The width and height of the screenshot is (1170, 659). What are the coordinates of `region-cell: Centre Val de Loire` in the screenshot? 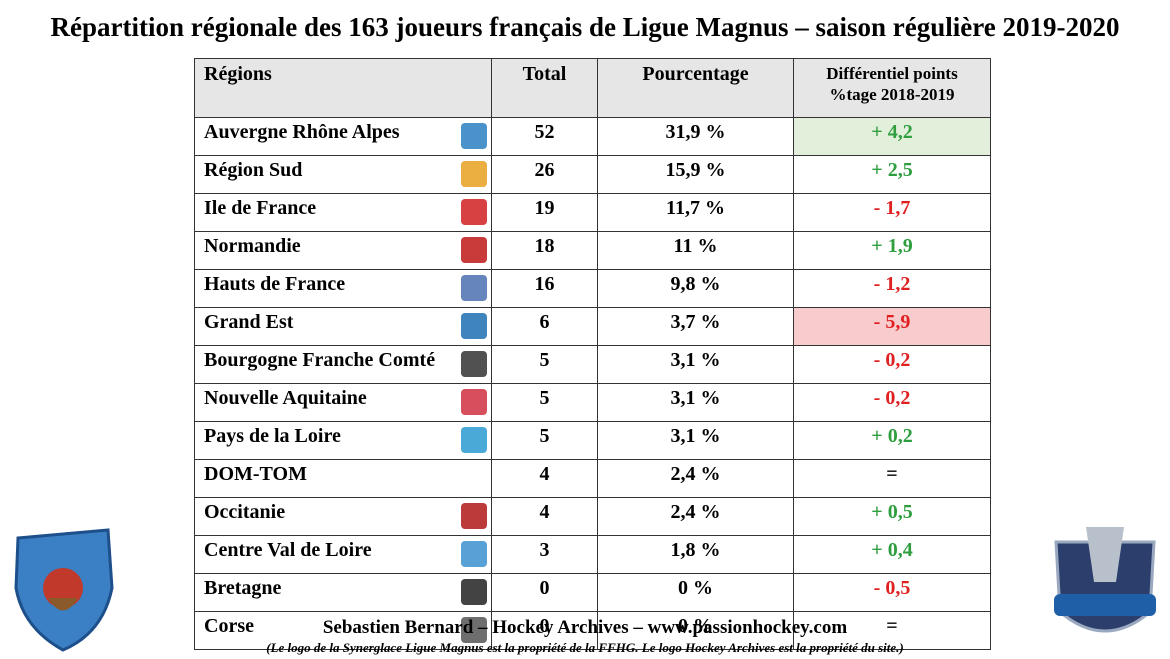 It's located at (343, 554).